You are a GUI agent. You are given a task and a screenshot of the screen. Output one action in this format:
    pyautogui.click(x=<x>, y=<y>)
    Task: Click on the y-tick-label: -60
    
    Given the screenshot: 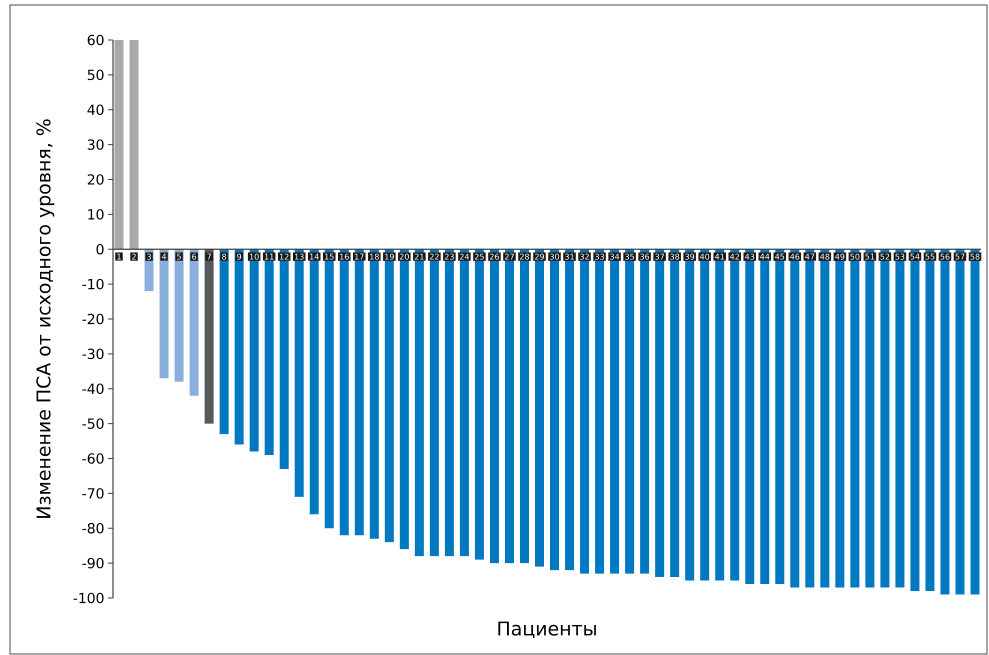 What is the action you would take?
    pyautogui.click(x=93, y=458)
    